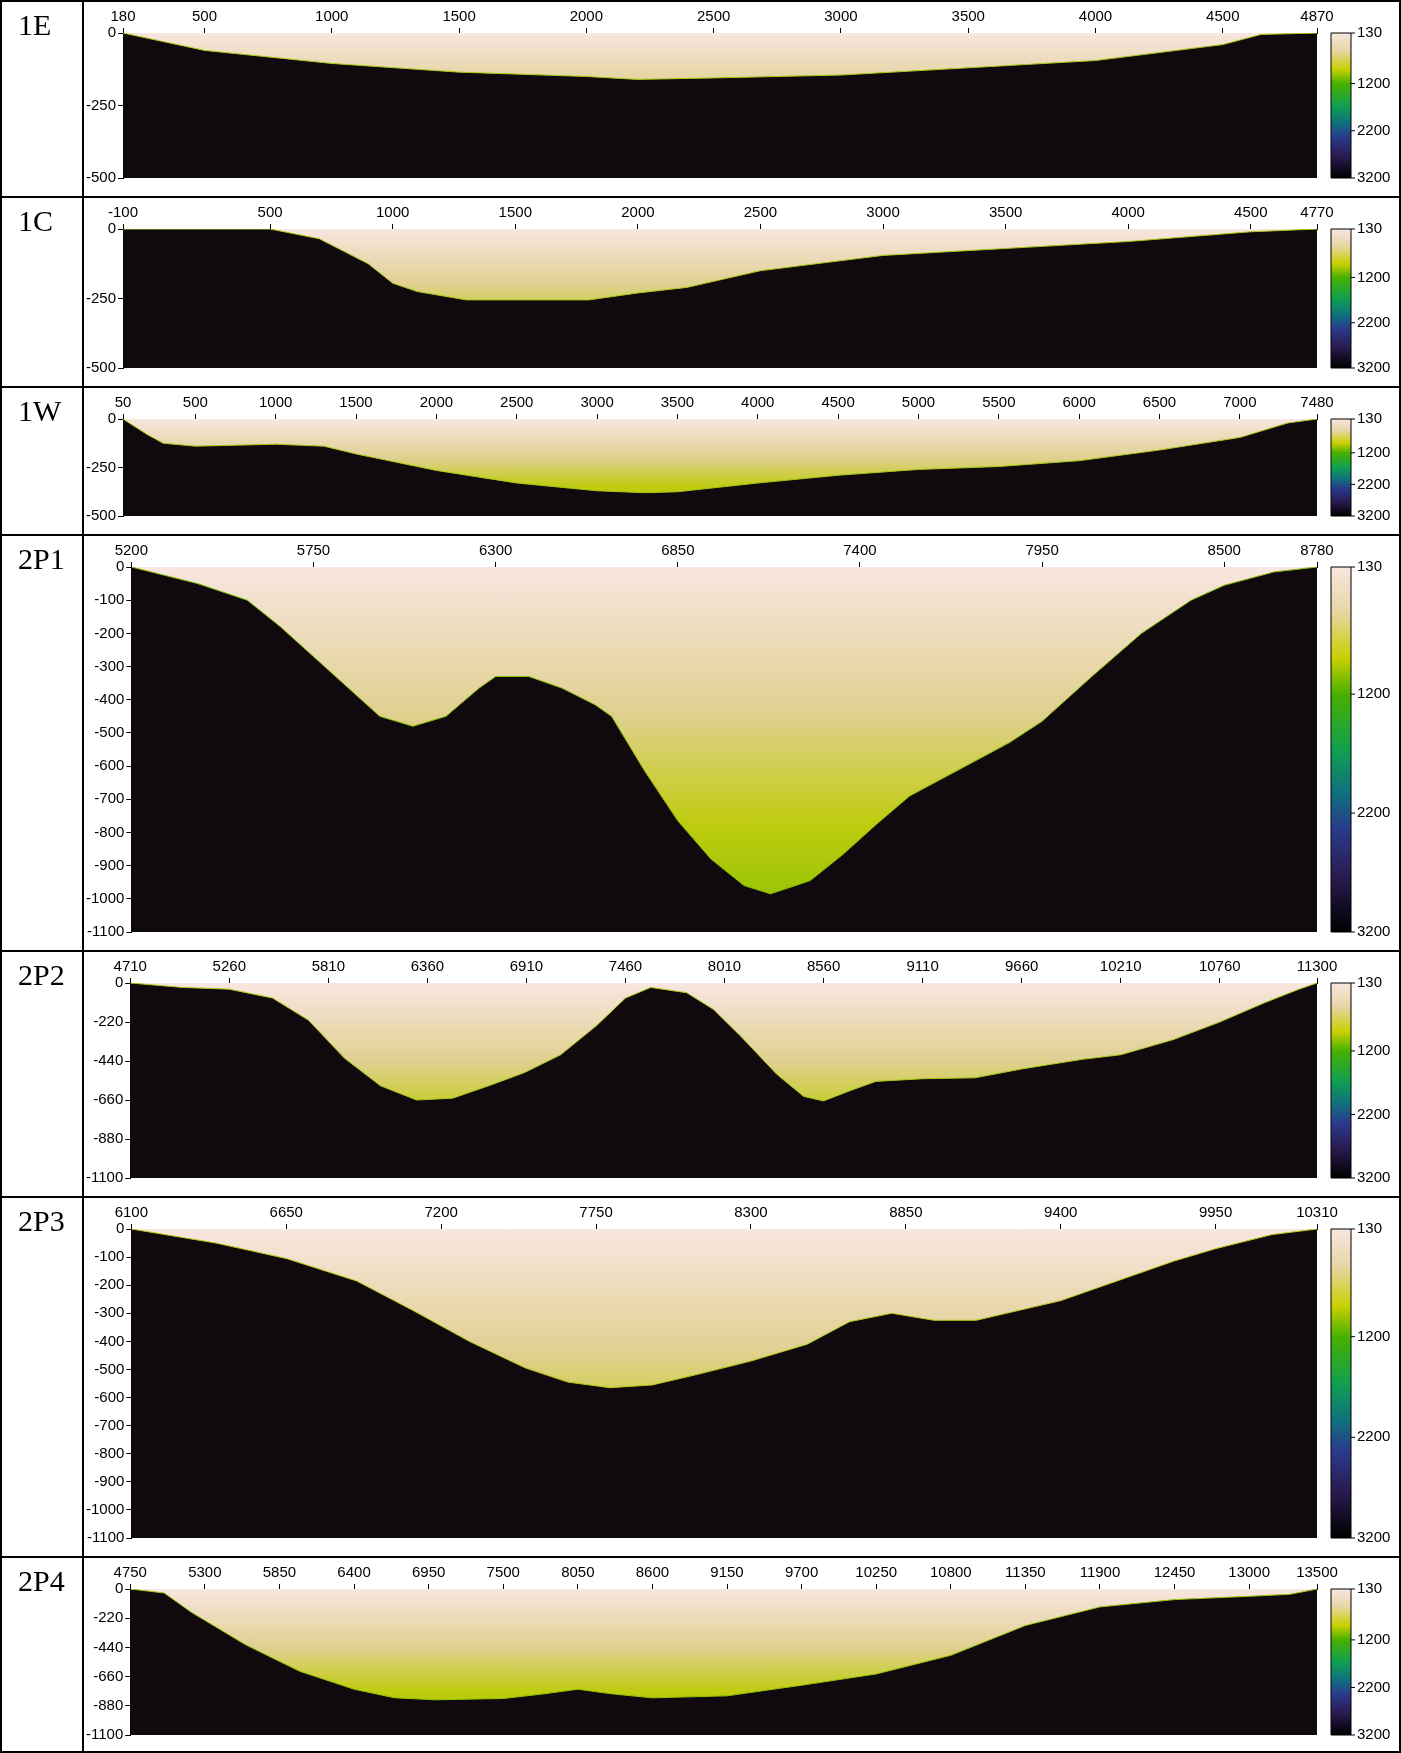  What do you see at coordinates (1061, 1212) in the screenshot?
I see `x-tick-label: 9400` at bounding box center [1061, 1212].